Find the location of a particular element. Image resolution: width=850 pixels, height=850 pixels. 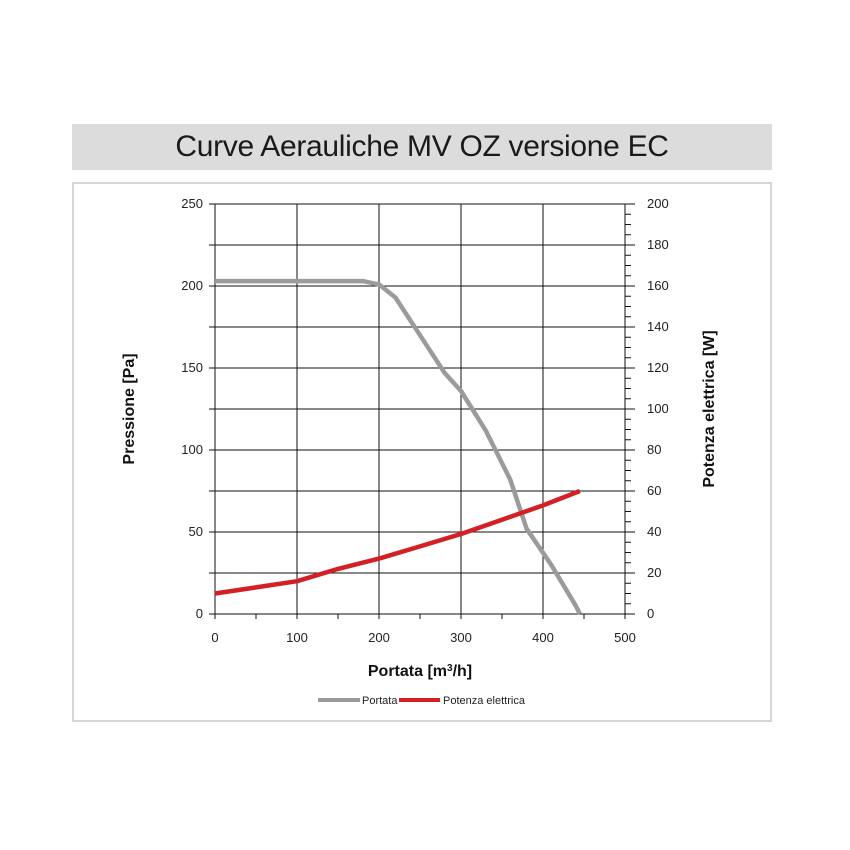

legend-label-portata: Portata is located at coordinates (380, 701).